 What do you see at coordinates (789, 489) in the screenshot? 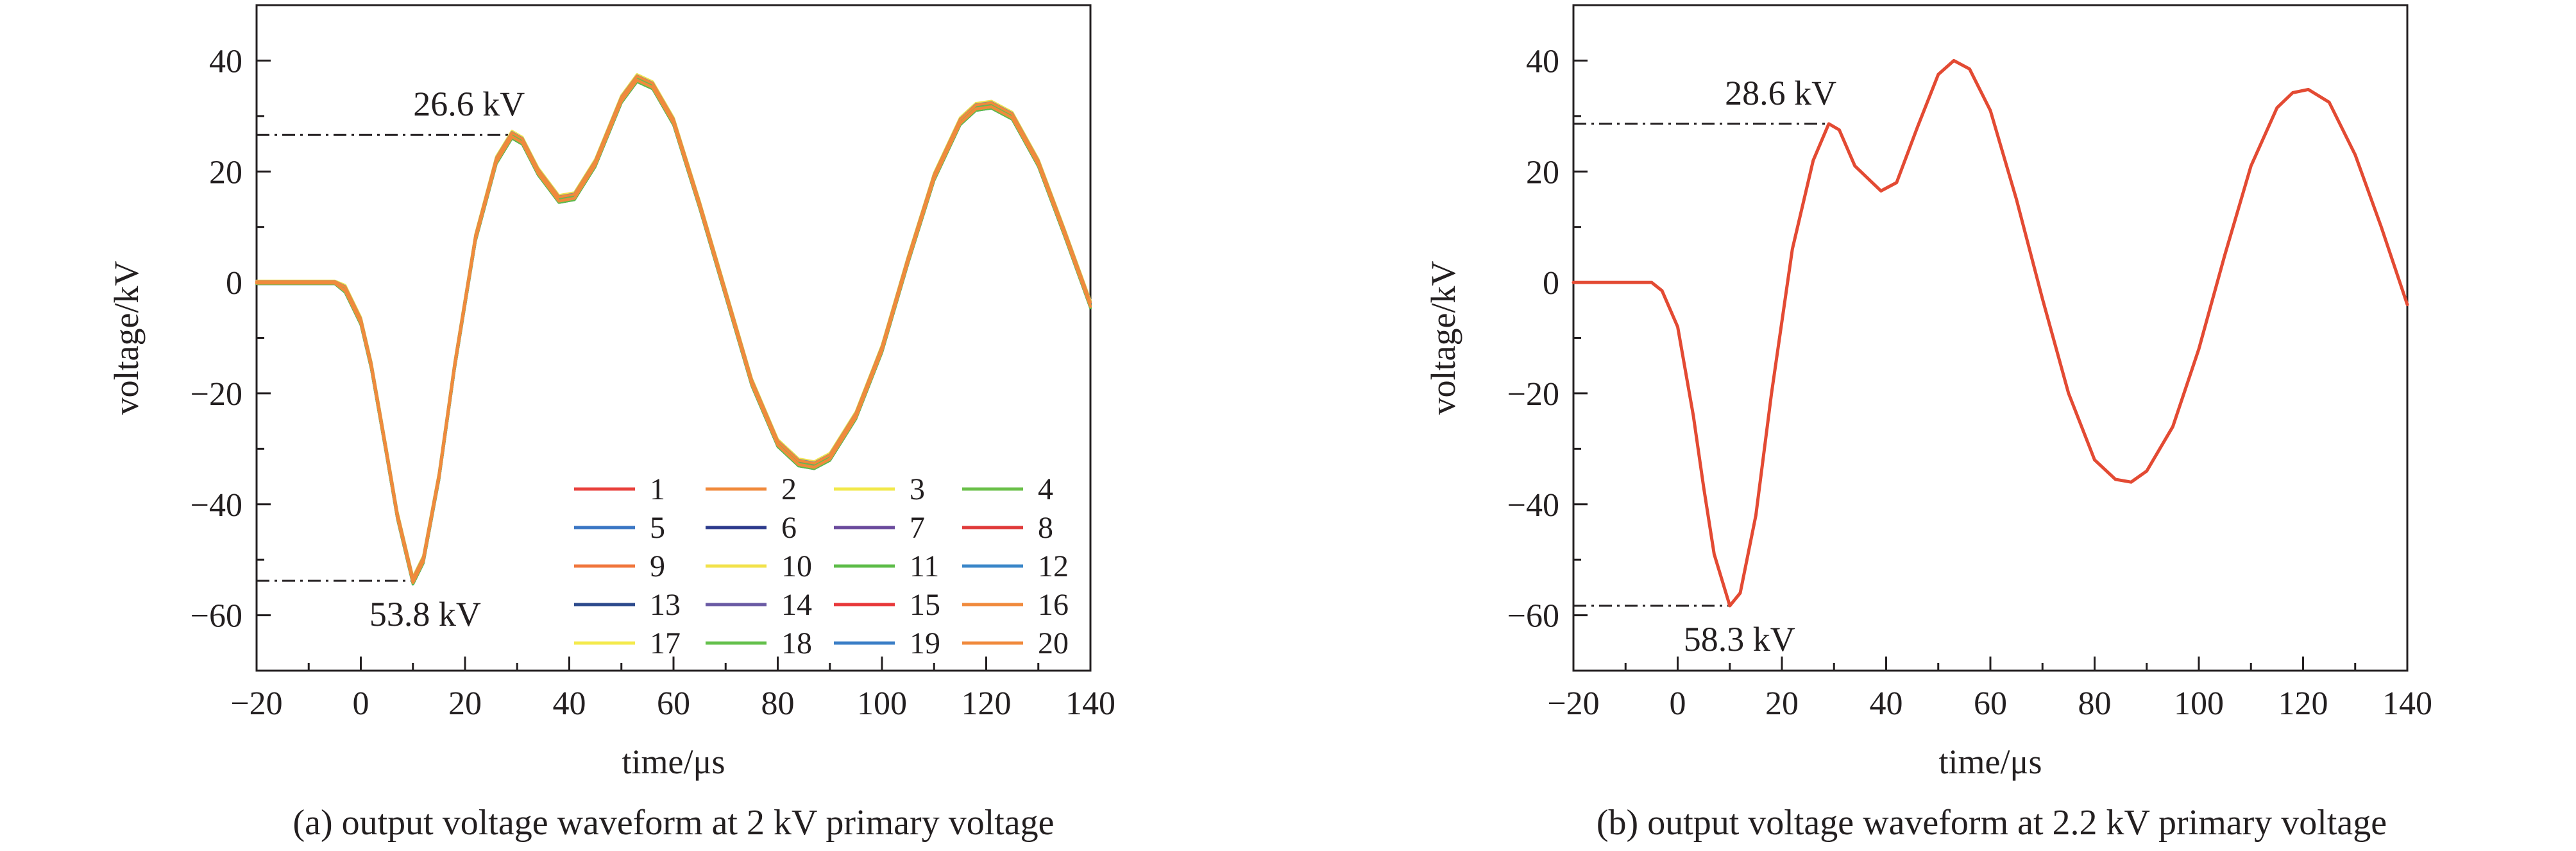
I see `legend-label: 2` at bounding box center [789, 489].